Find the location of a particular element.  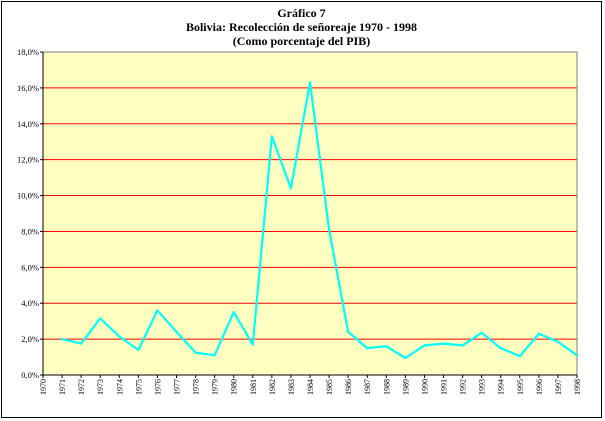

y-tick-label: 18,0% is located at coordinates (28, 52).